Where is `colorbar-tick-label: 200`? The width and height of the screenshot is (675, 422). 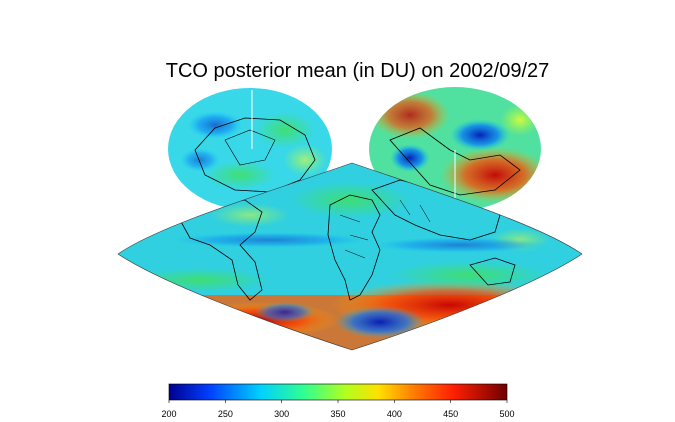
colorbar-tick-label: 200 is located at coordinates (168, 414).